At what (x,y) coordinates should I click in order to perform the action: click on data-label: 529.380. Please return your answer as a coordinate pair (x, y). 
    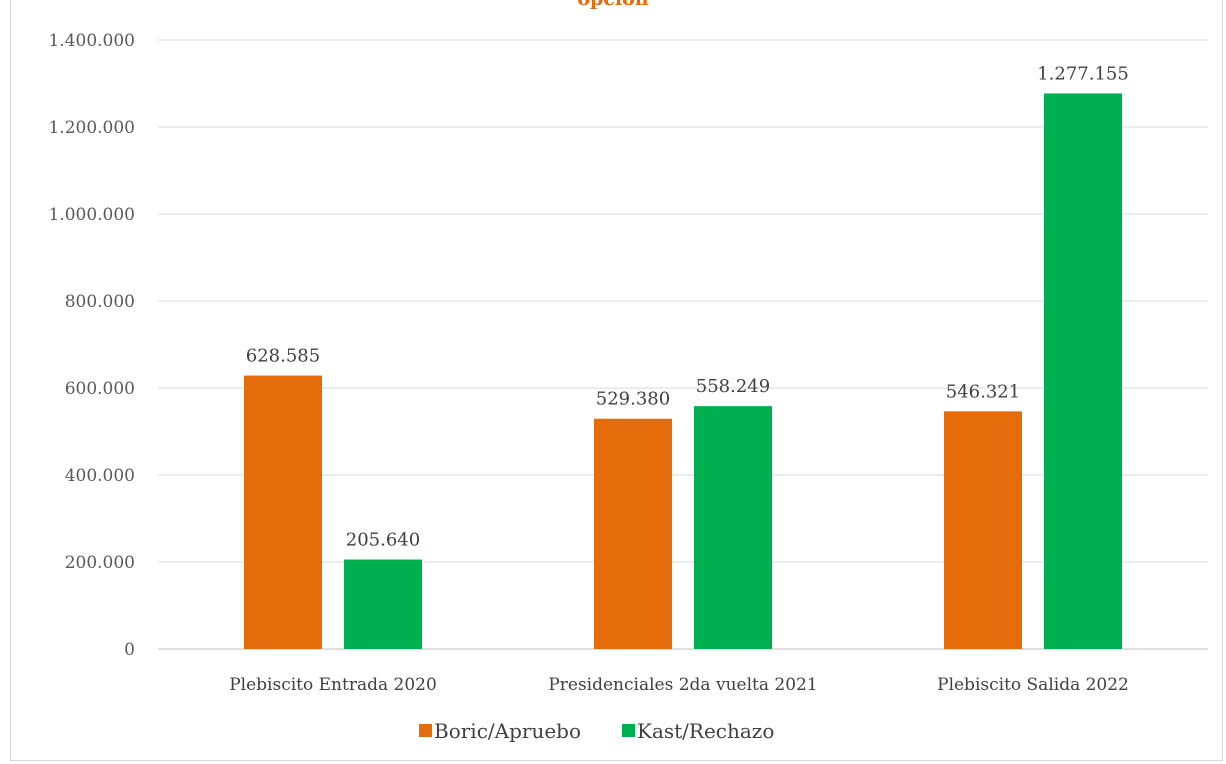
    Looking at the image, I should click on (633, 399).